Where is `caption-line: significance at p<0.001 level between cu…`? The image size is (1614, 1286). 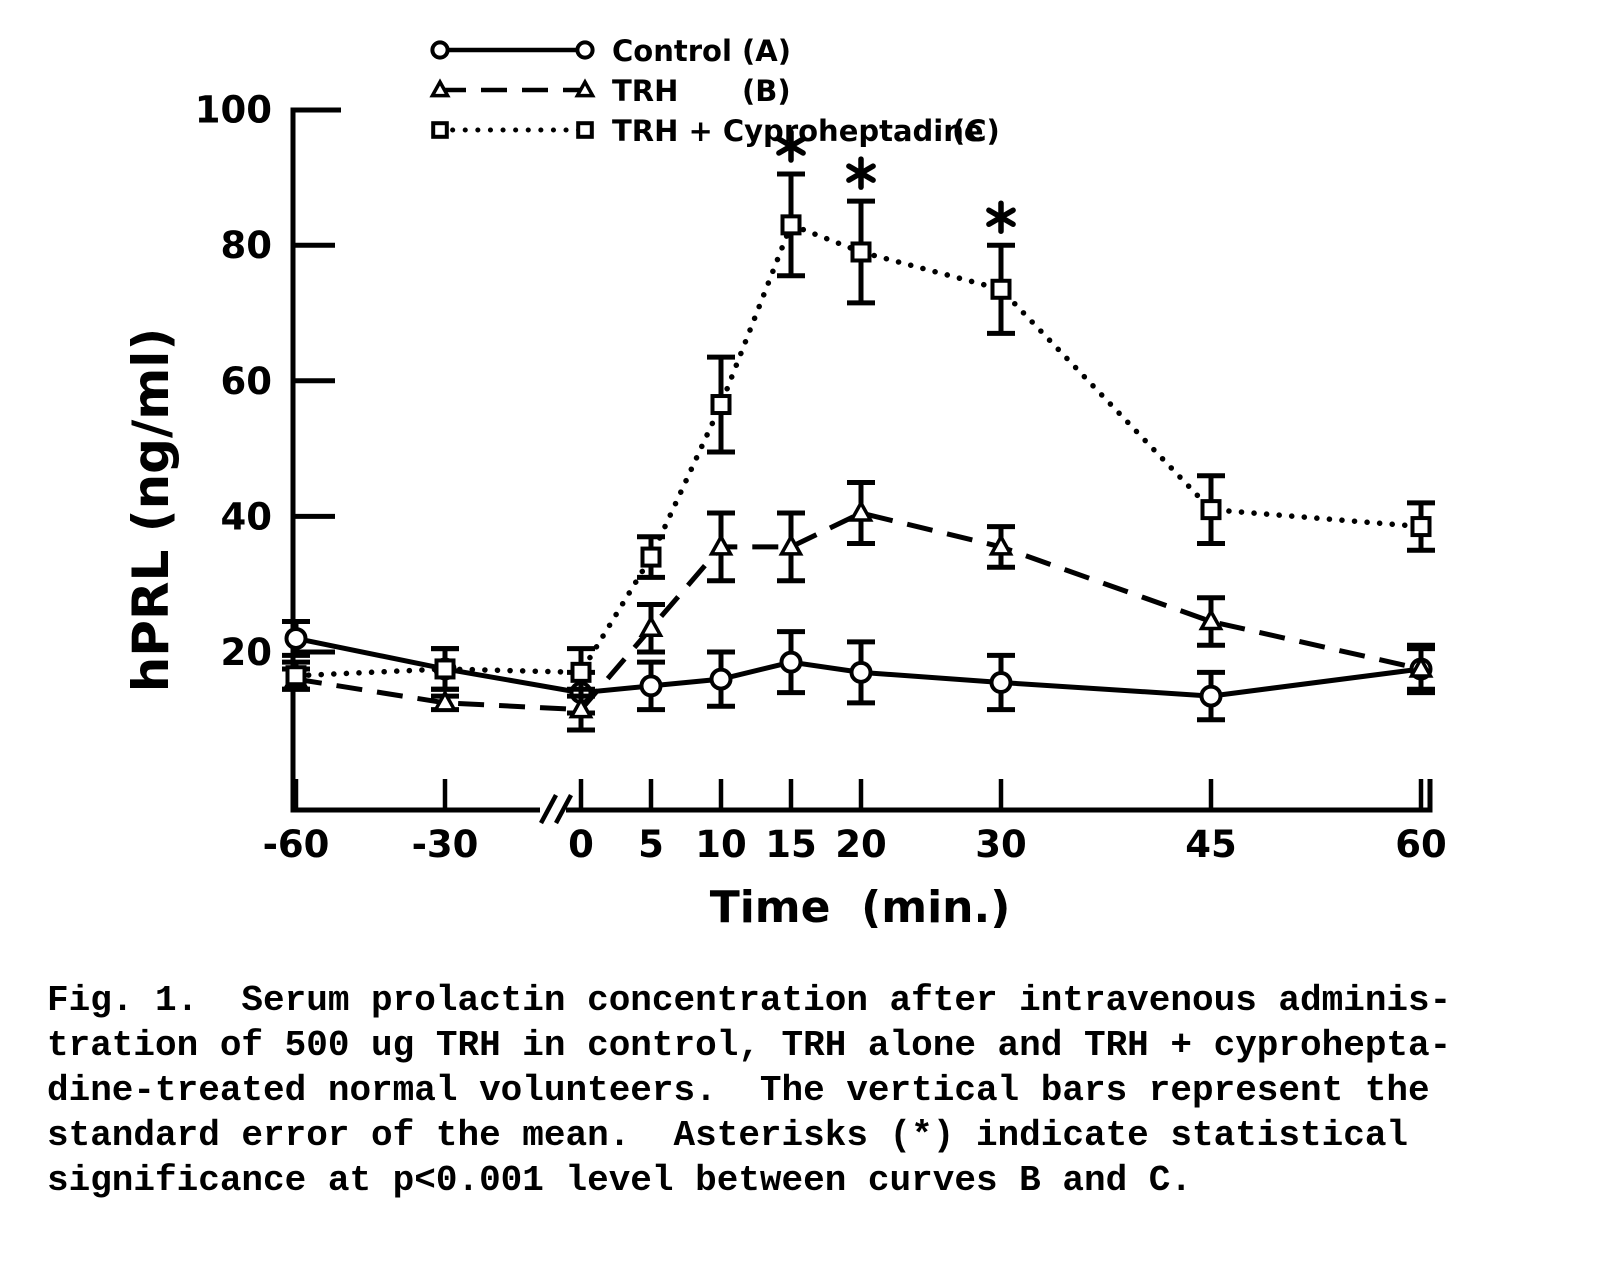 caption-line: significance at p<0.001 level between cu… is located at coordinates (619, 1180).